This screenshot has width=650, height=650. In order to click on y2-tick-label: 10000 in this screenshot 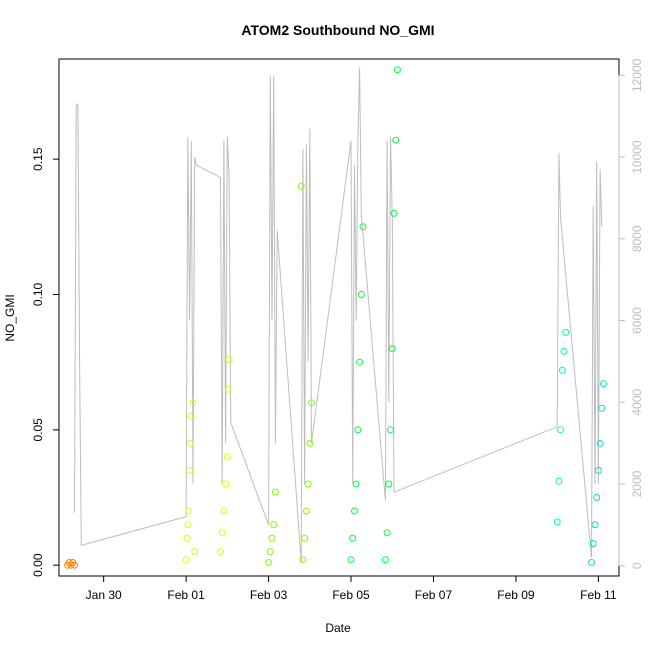, I will do `click(637, 157)`.